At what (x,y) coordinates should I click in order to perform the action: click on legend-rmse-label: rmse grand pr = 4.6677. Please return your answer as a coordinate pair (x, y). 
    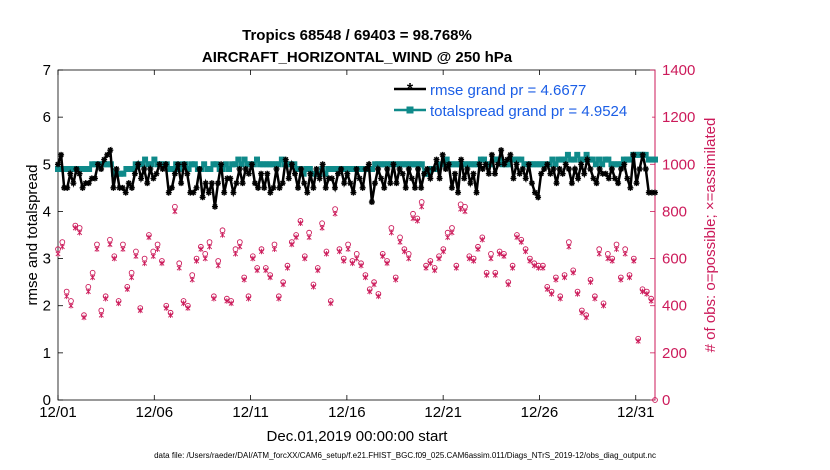
    Looking at the image, I should click on (508, 90).